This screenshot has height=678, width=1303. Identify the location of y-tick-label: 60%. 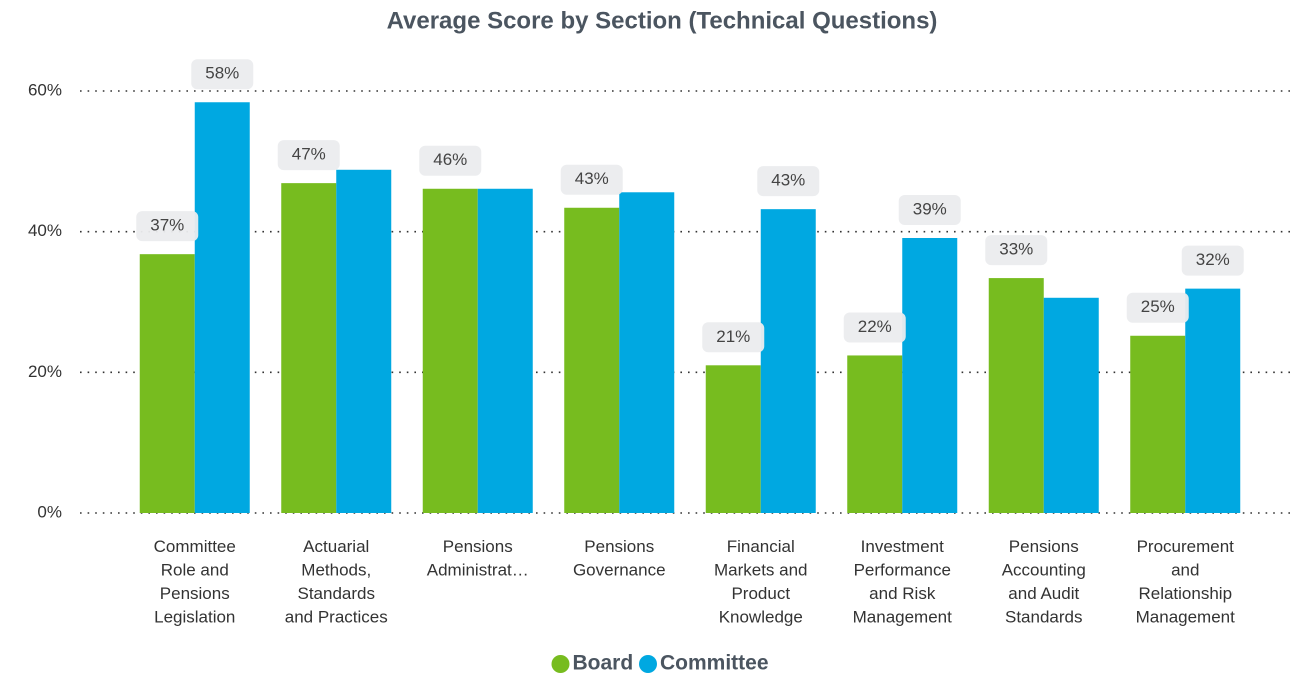
(45, 89).